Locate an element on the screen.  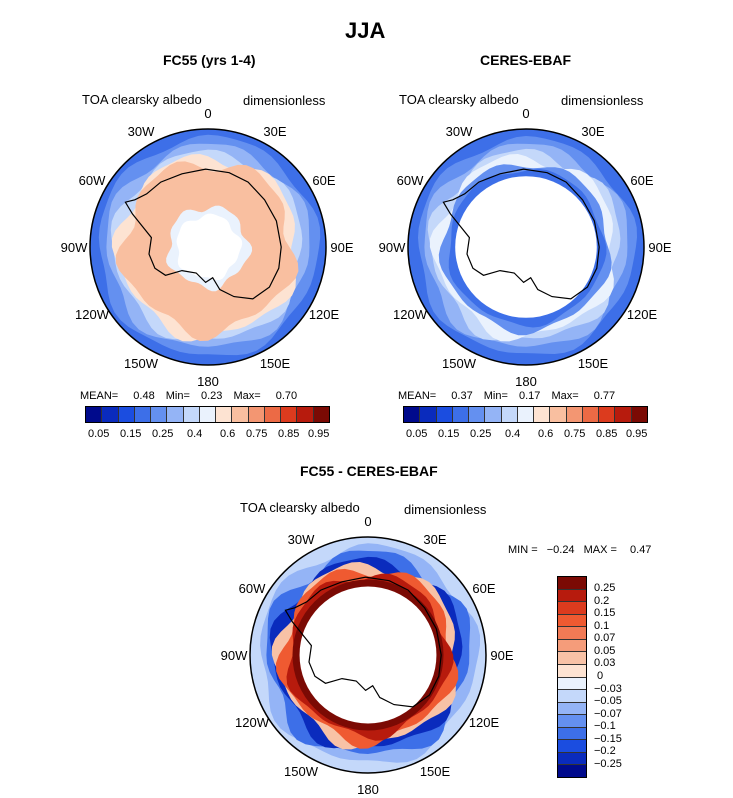
colorbar-ceres-tick: 0.6 is located at coordinates (546, 434).